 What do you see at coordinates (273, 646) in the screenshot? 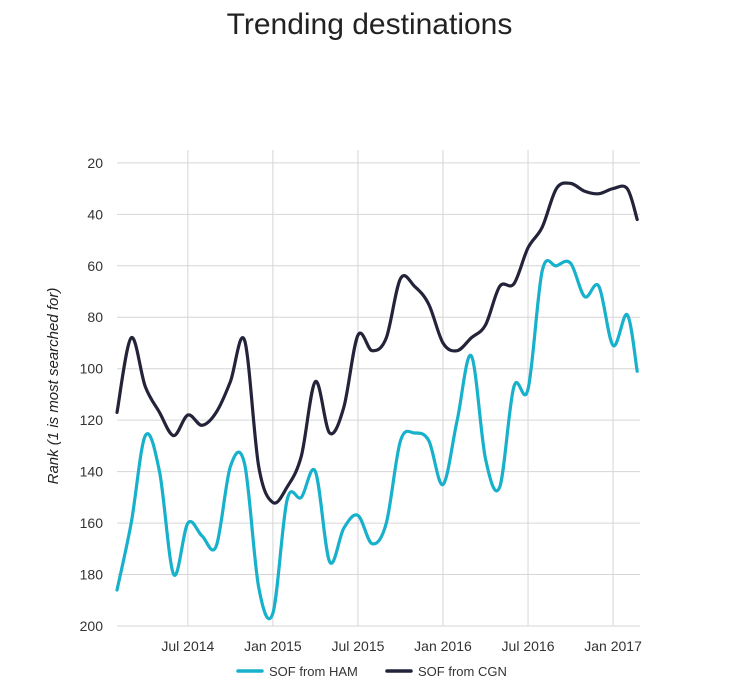
I see `x-tick-label: Jan 2015` at bounding box center [273, 646].